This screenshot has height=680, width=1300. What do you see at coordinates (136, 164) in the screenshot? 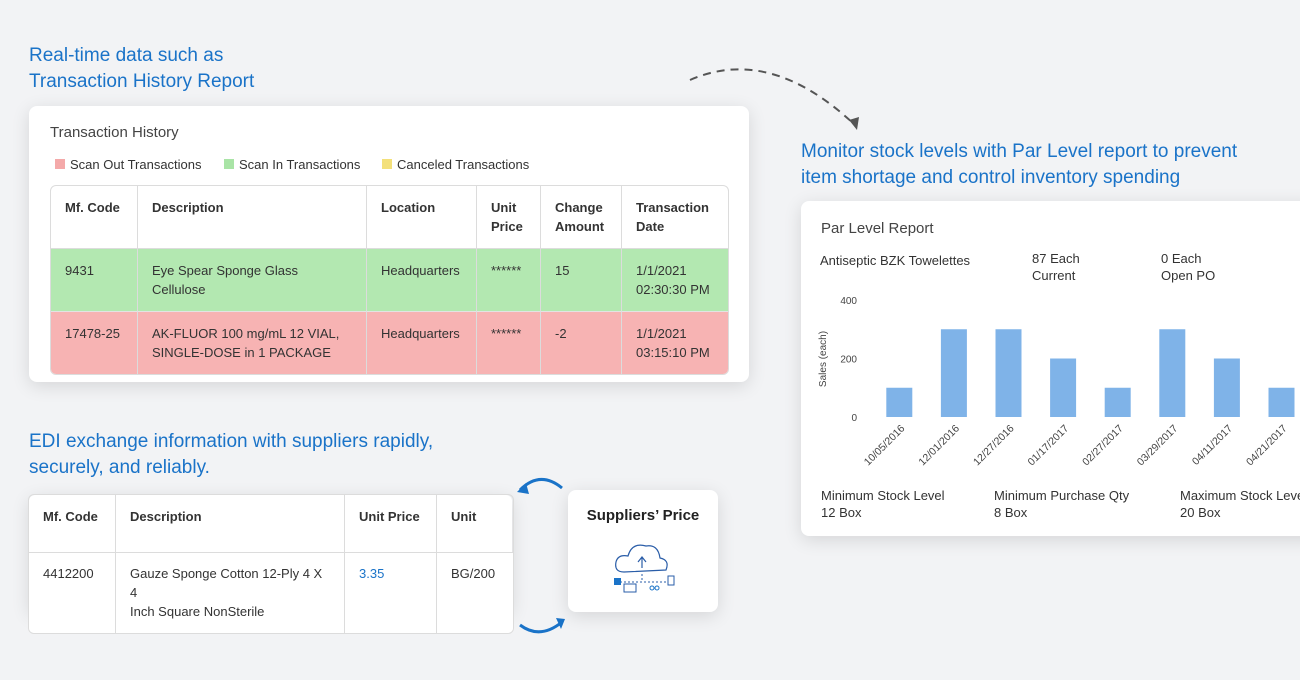
I see `legend-label: Scan Out Transactions` at bounding box center [136, 164].